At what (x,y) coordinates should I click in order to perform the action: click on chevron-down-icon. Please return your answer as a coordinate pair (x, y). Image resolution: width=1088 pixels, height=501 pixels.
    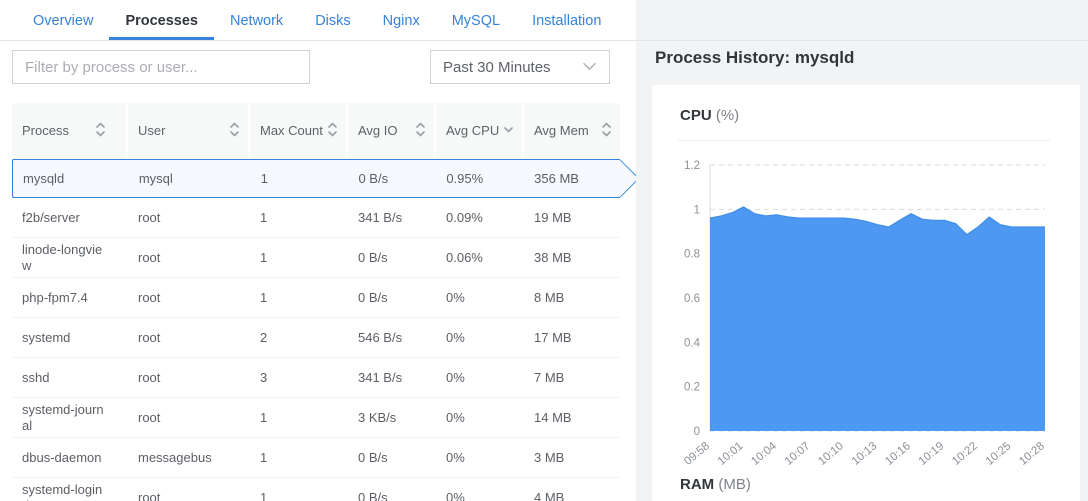
    Looking at the image, I should click on (589, 67).